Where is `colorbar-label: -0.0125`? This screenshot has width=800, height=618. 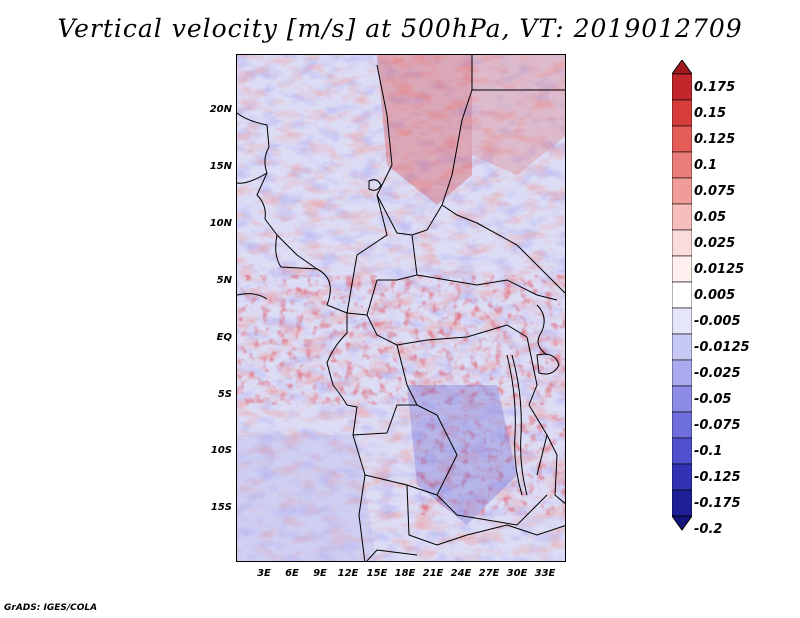
colorbar-label: -0.0125 is located at coordinates (722, 347).